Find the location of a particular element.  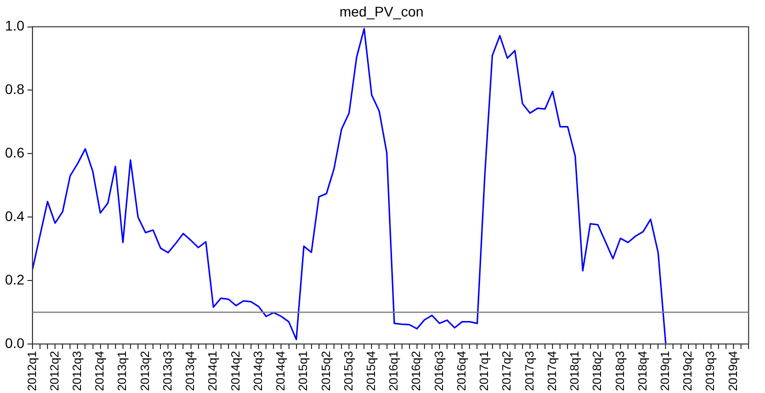

x-tick-label: 2012q4 is located at coordinates (99, 371).